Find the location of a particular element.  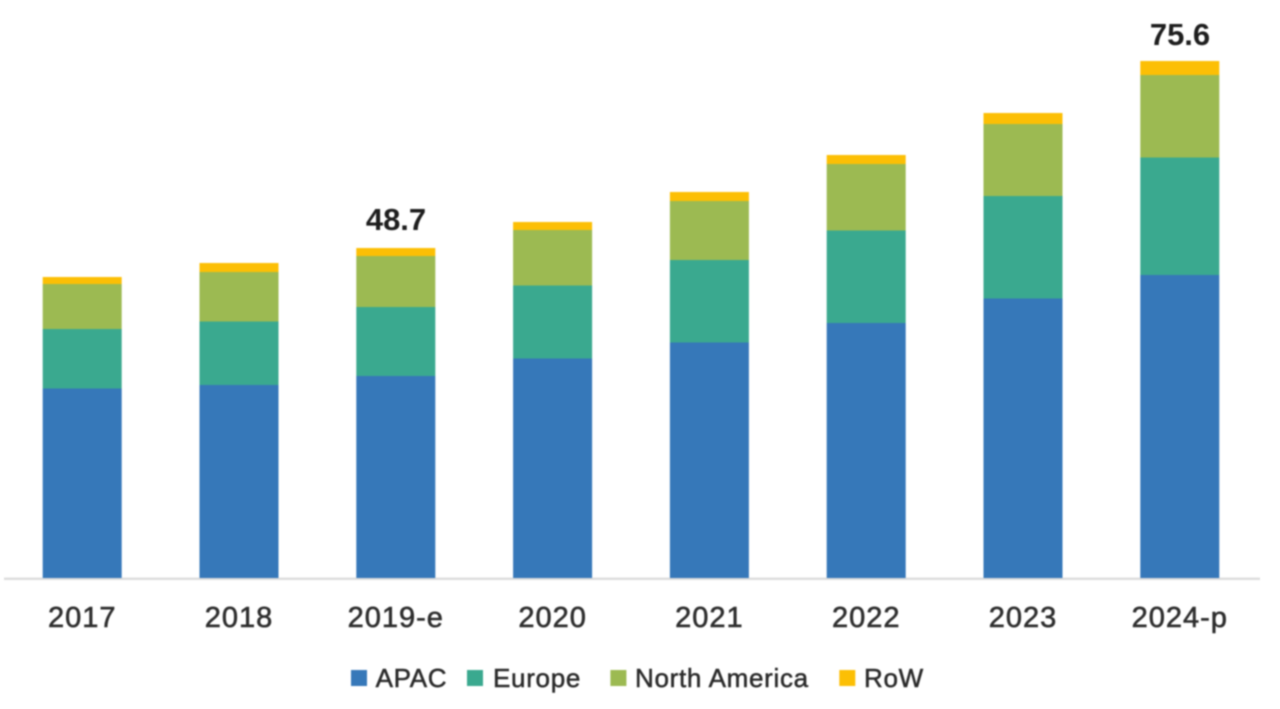

svg-text: Europe is located at coordinates (537, 678).